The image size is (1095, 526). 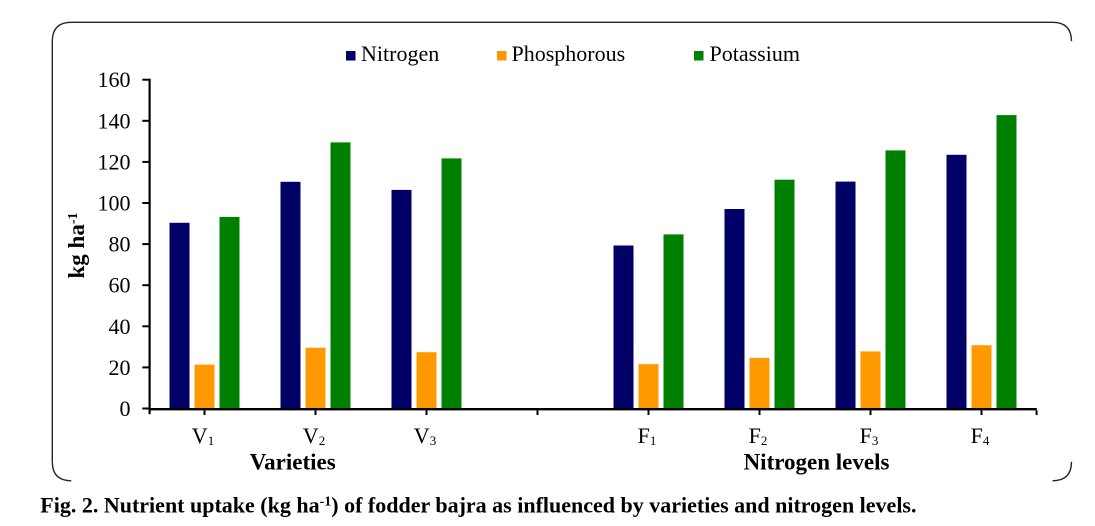 I want to click on svg-text: 160, so click(x=114, y=79).